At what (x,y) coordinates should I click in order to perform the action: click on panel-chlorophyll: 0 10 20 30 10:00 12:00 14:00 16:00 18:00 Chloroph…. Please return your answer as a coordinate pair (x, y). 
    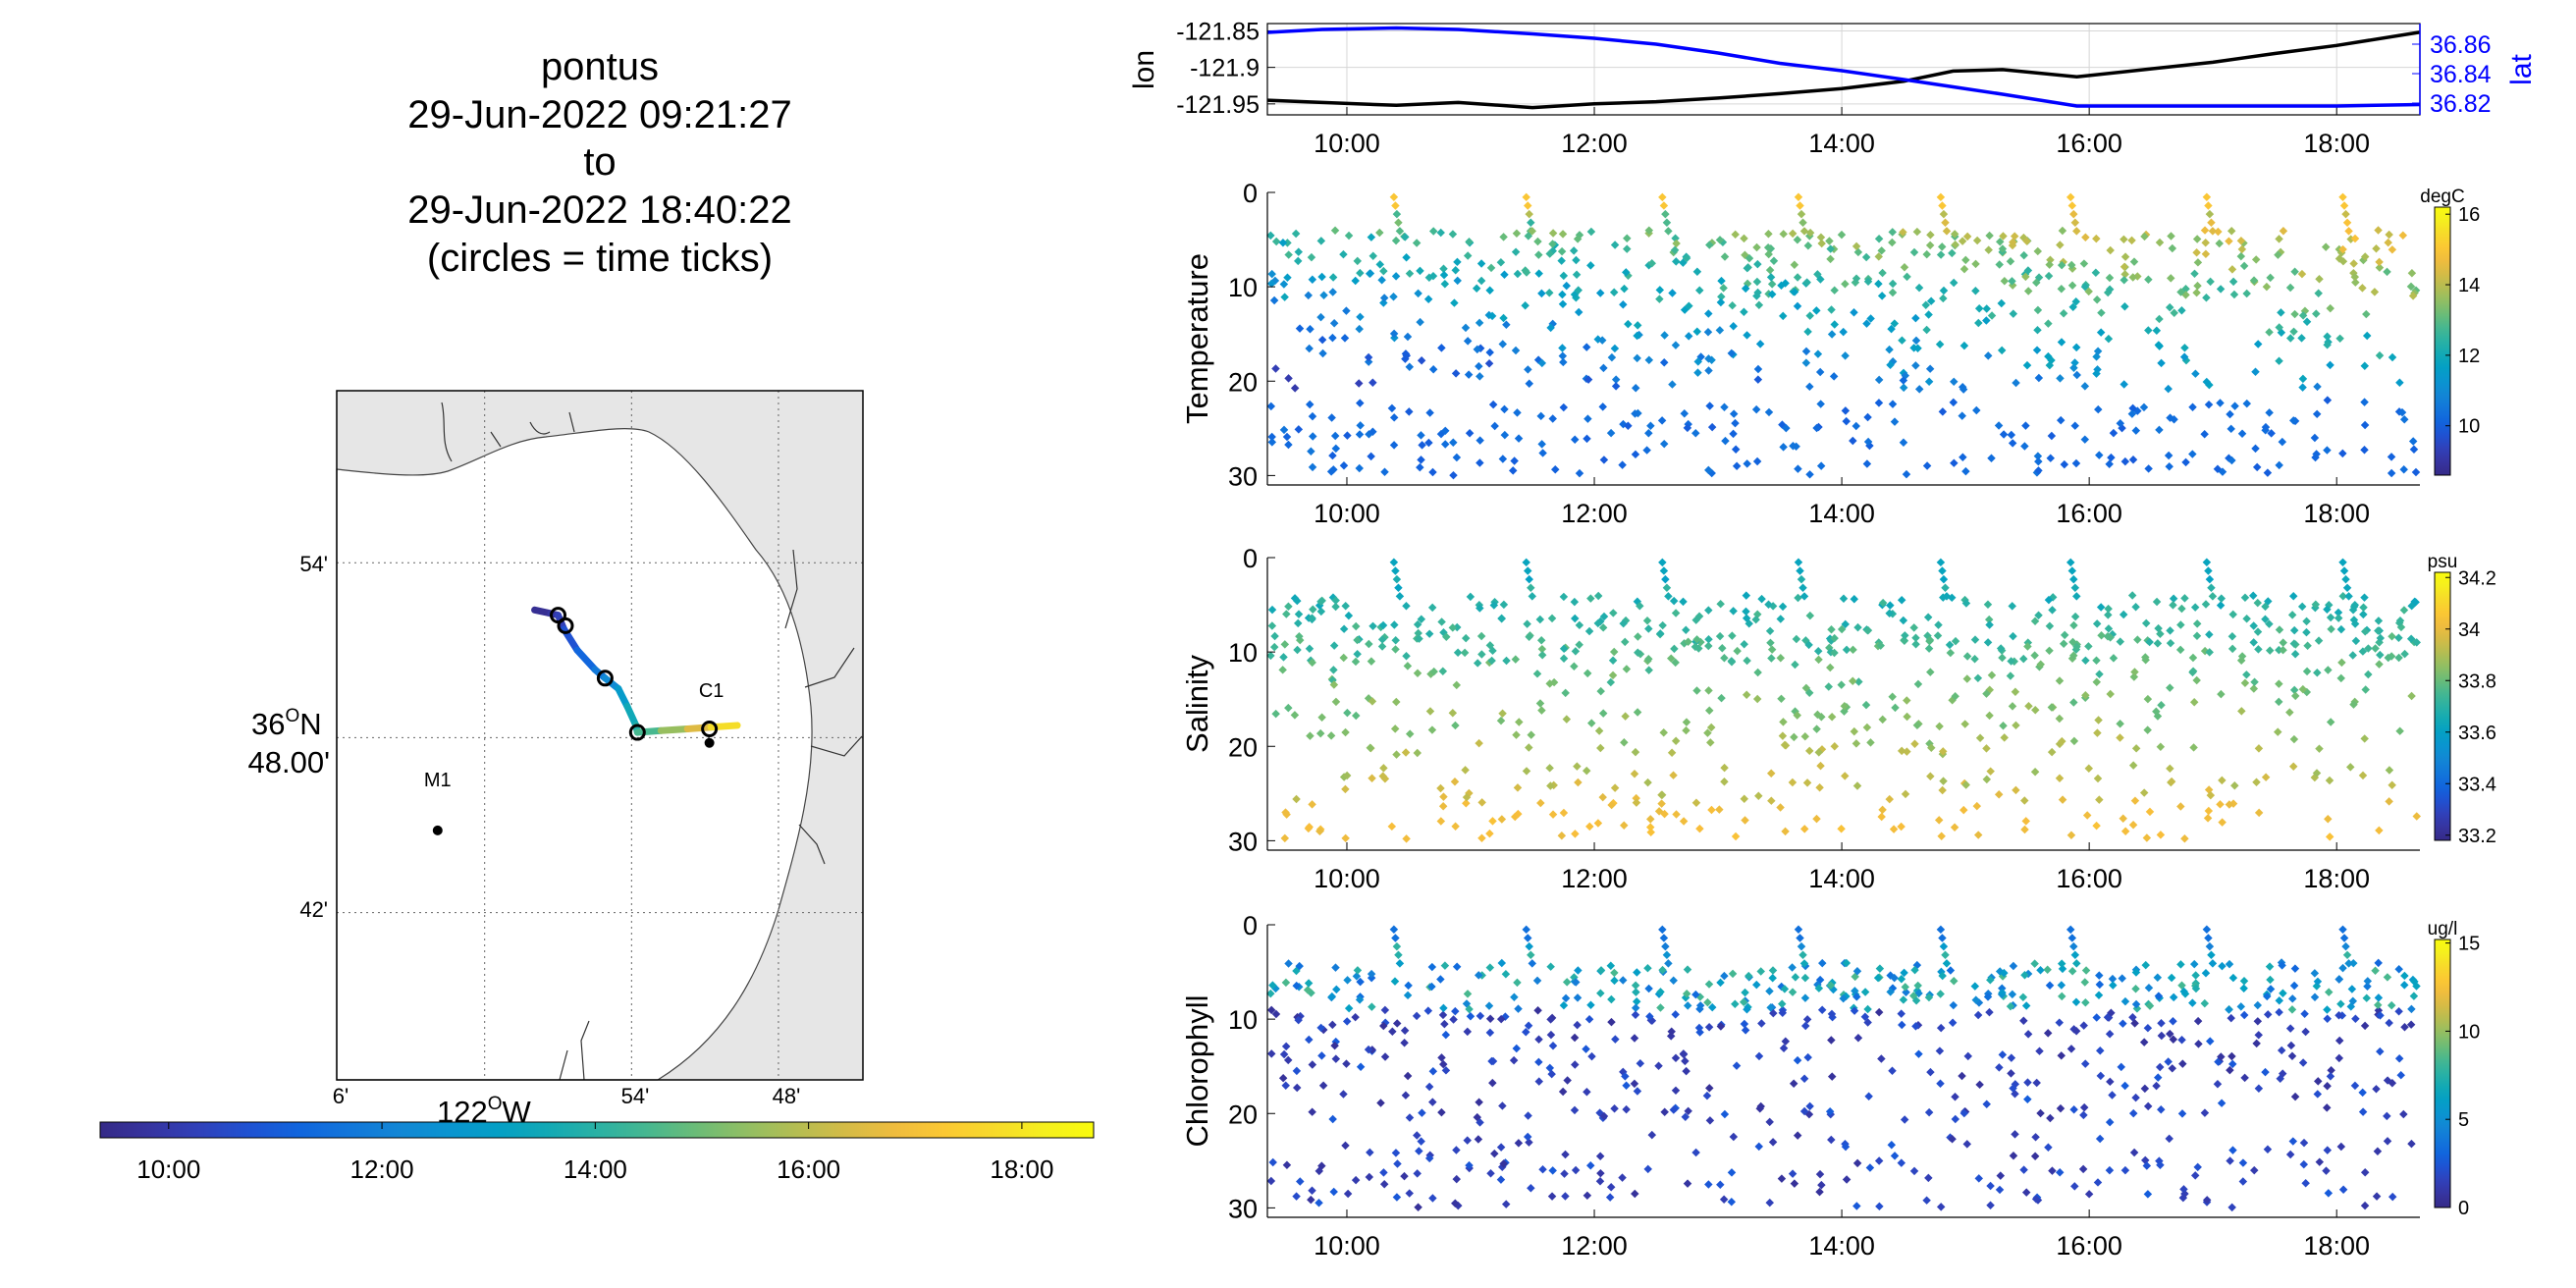
    Looking at the image, I should click on (1830, 1086).